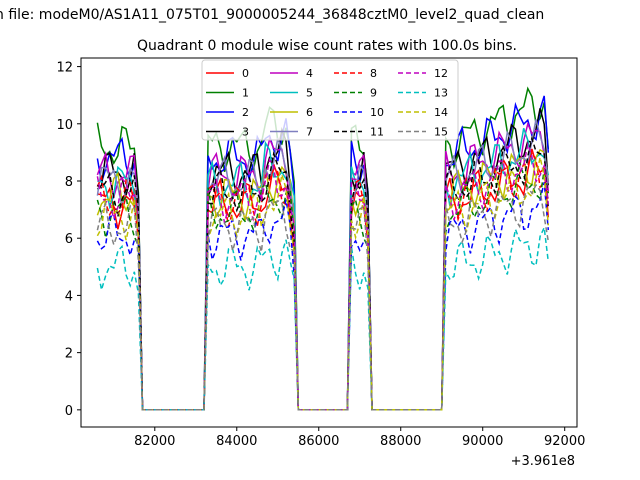  What do you see at coordinates (318, 441) in the screenshot?
I see `x-tick-label: 86000` at bounding box center [318, 441].